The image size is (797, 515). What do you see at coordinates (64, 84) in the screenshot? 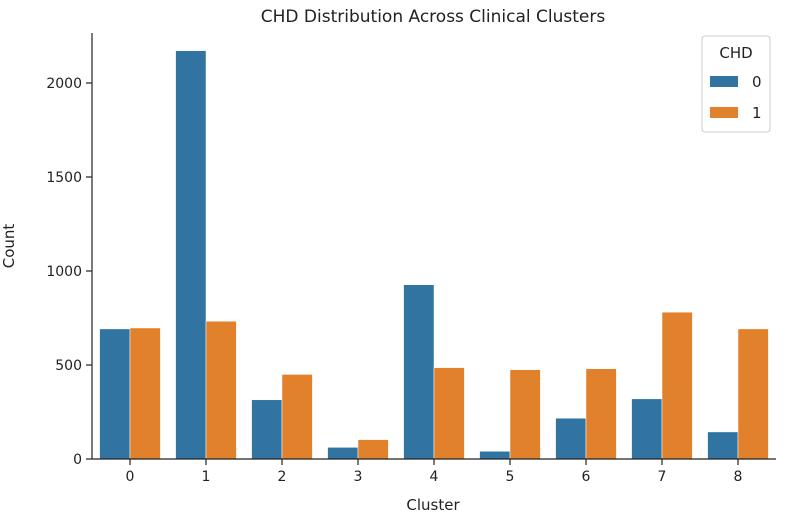
I see `y-tick-label: 2000` at bounding box center [64, 84].